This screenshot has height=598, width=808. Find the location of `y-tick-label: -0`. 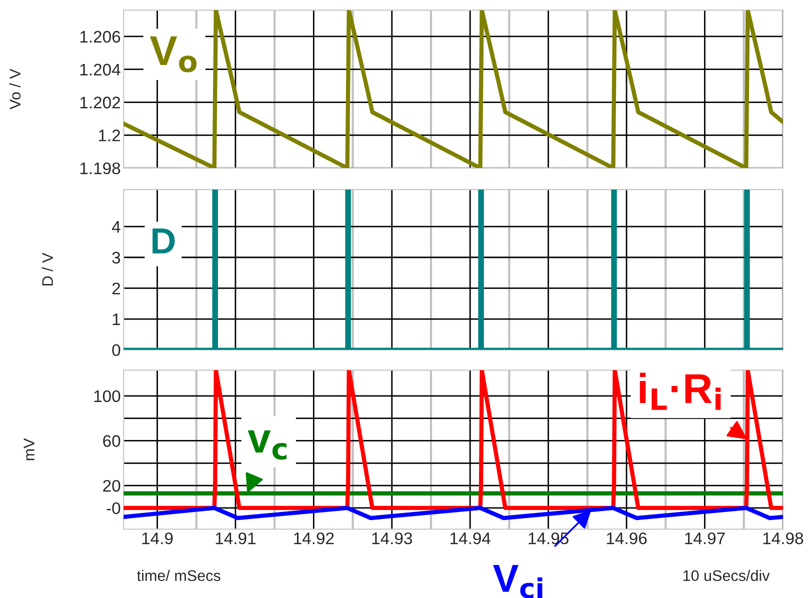

y-tick-label: -0 is located at coordinates (113, 508).